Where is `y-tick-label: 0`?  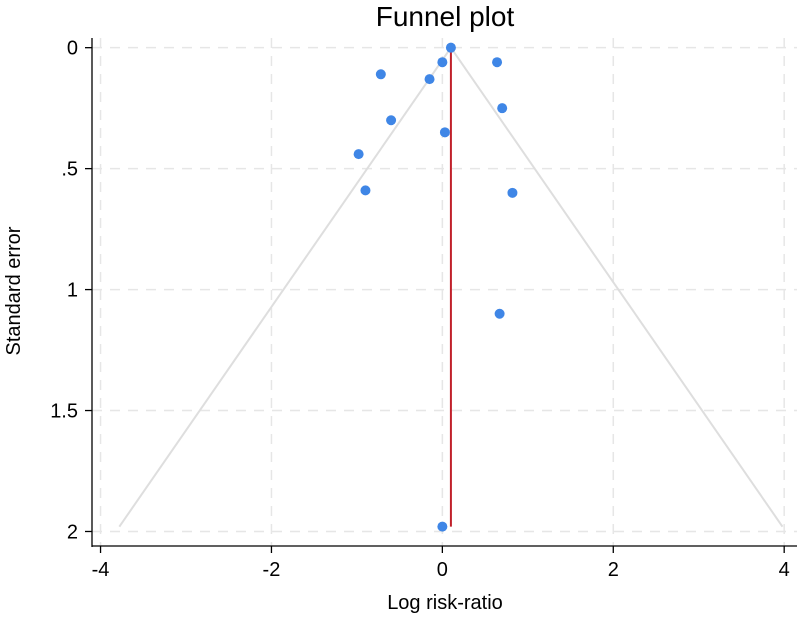
y-tick-label: 0 is located at coordinates (72, 49).